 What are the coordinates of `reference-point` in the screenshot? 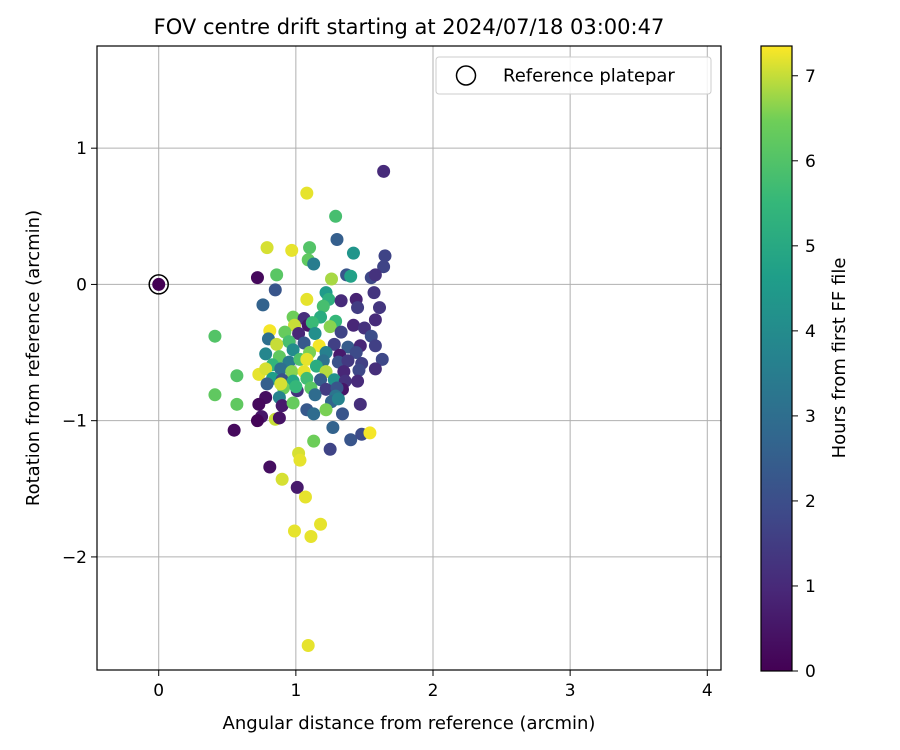 It's located at (158, 284).